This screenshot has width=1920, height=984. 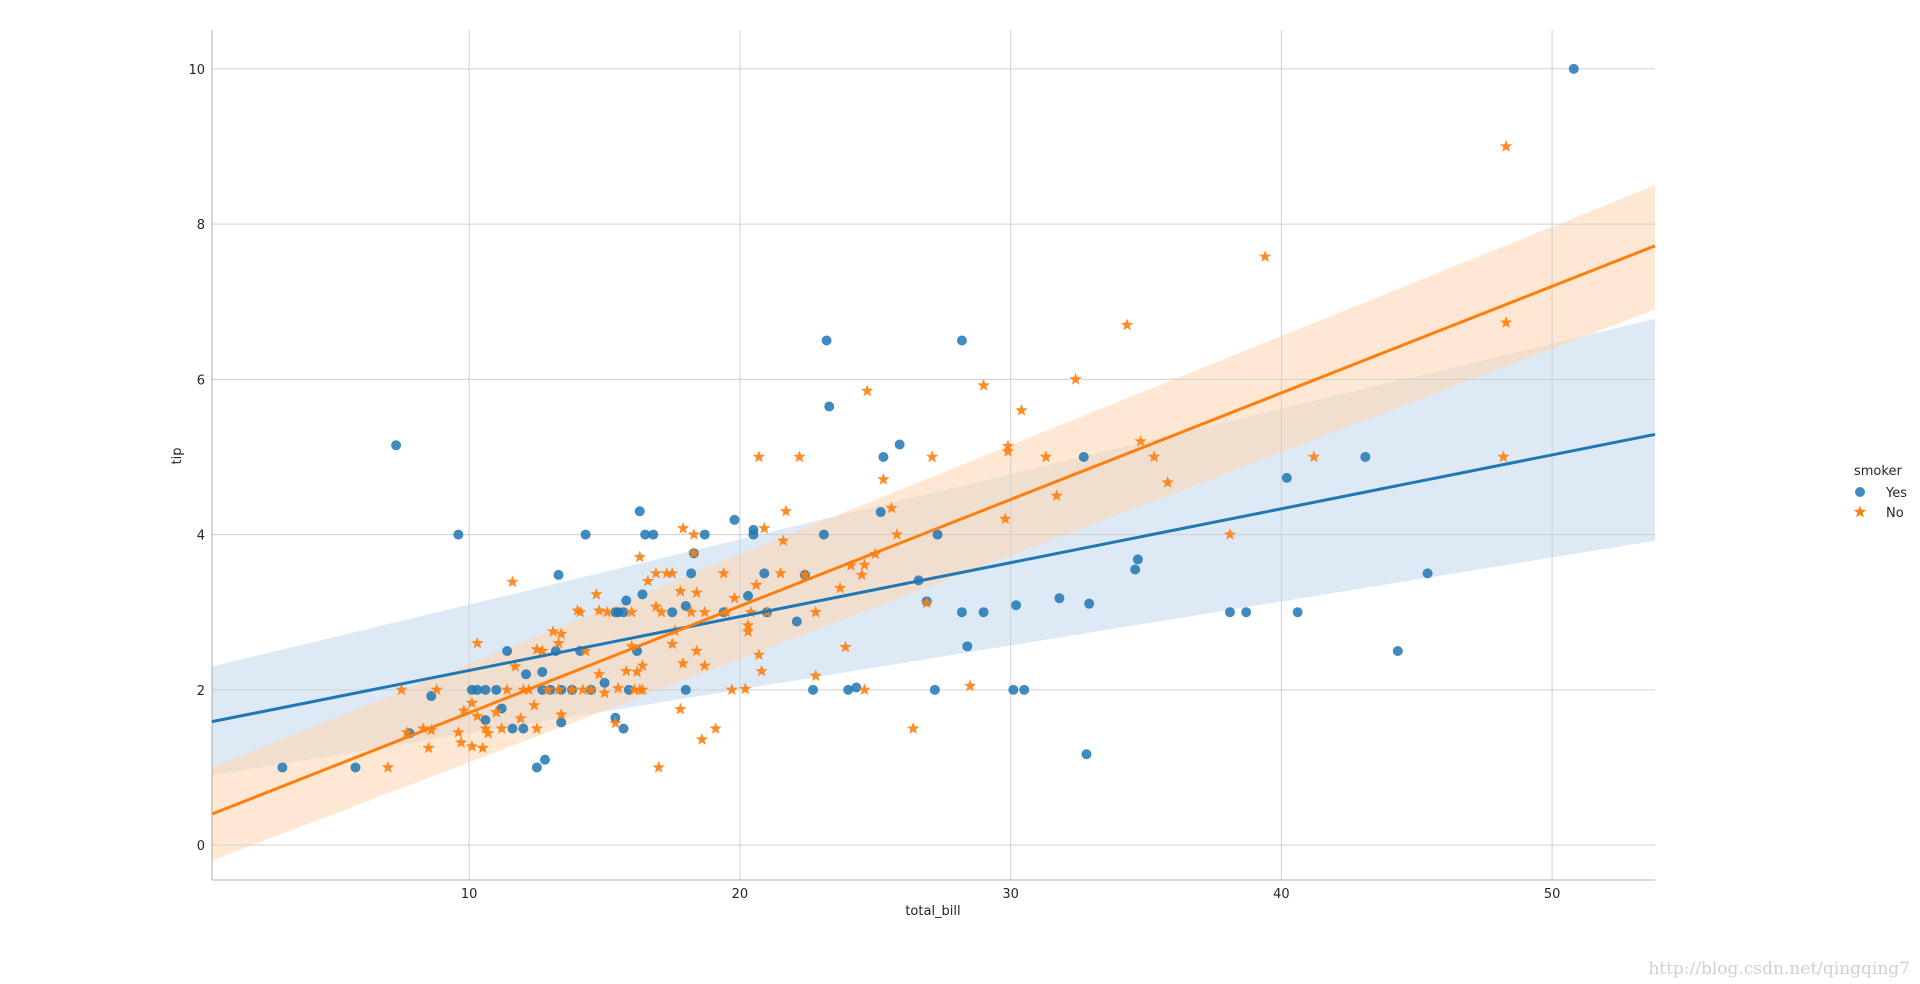 I want to click on y-tick-label: 4, so click(x=201, y=536).